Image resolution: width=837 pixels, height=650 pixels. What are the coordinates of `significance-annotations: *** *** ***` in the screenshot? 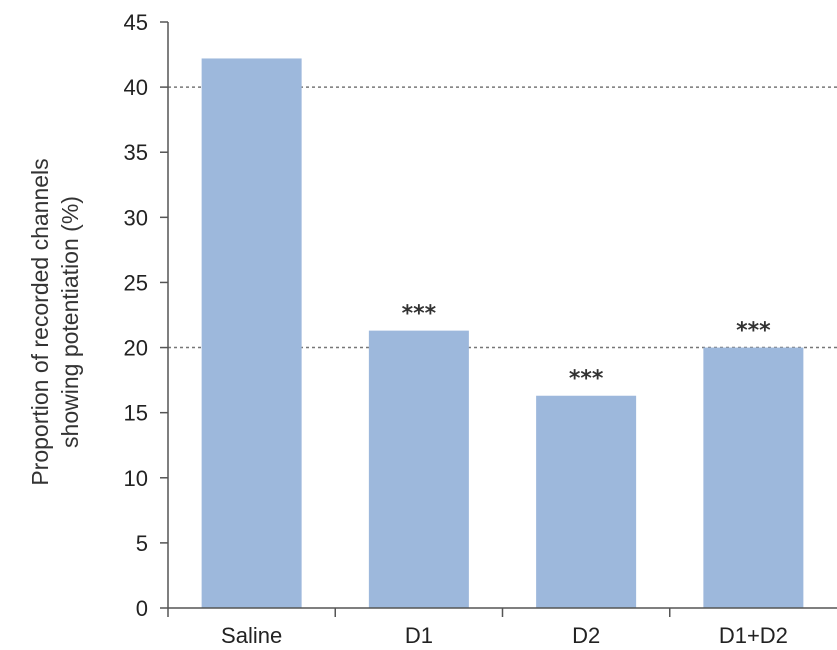 It's located at (587, 347).